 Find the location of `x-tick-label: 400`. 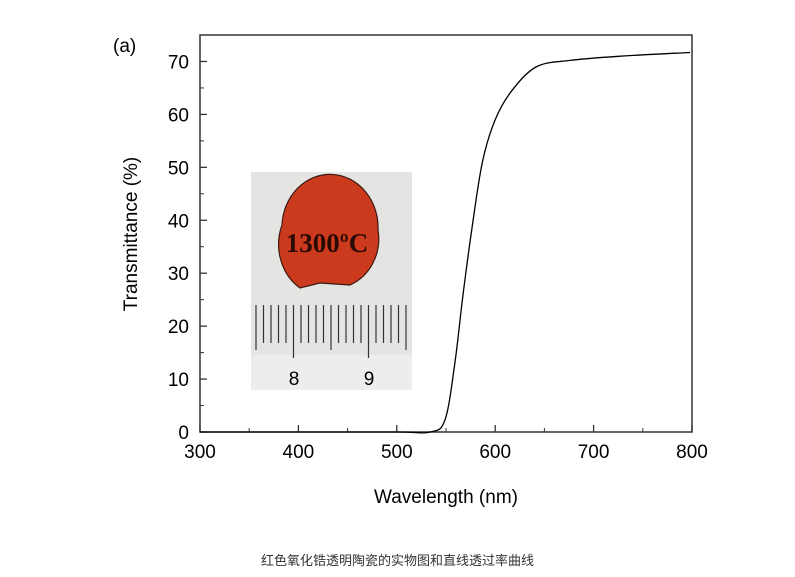

x-tick-label: 400 is located at coordinates (299, 452).